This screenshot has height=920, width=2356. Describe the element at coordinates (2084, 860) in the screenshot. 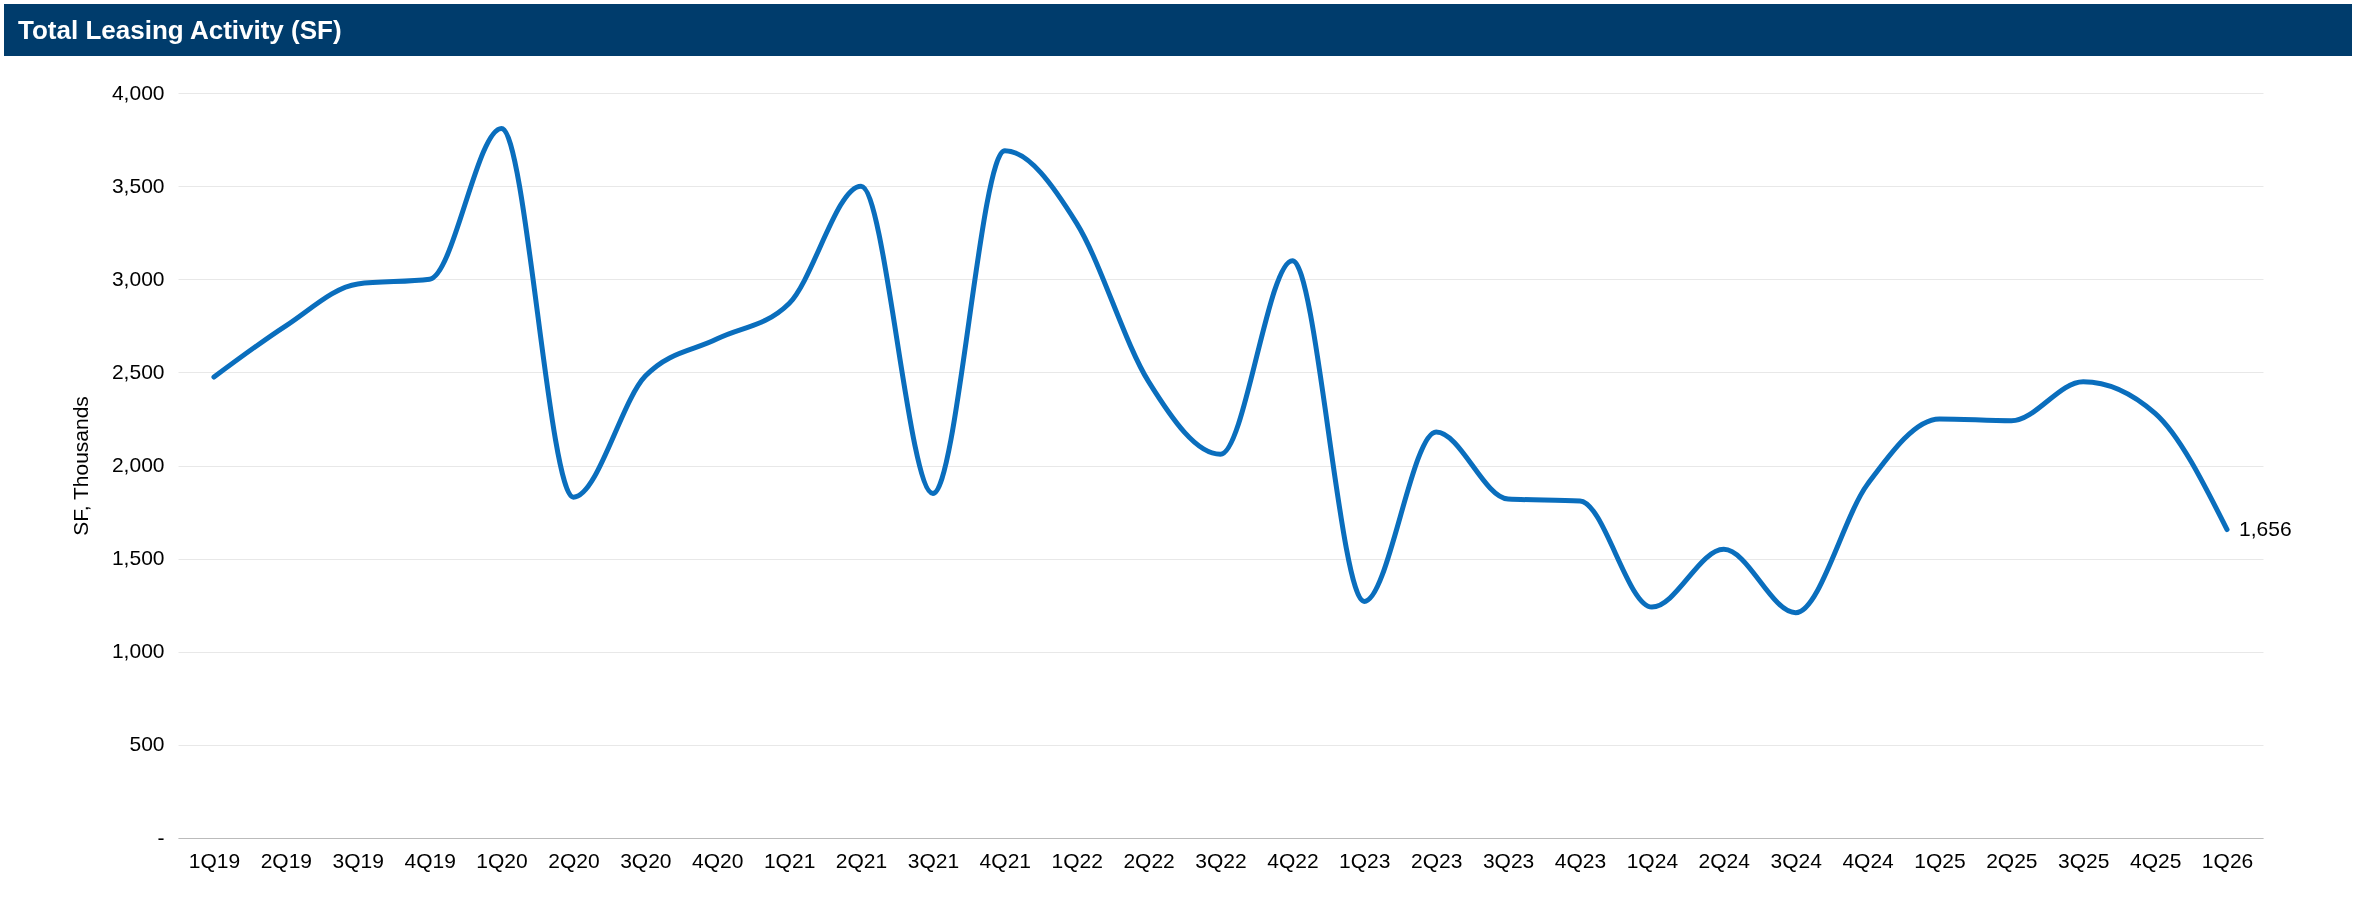

I see `x-tick-label: 3Q25` at that location.